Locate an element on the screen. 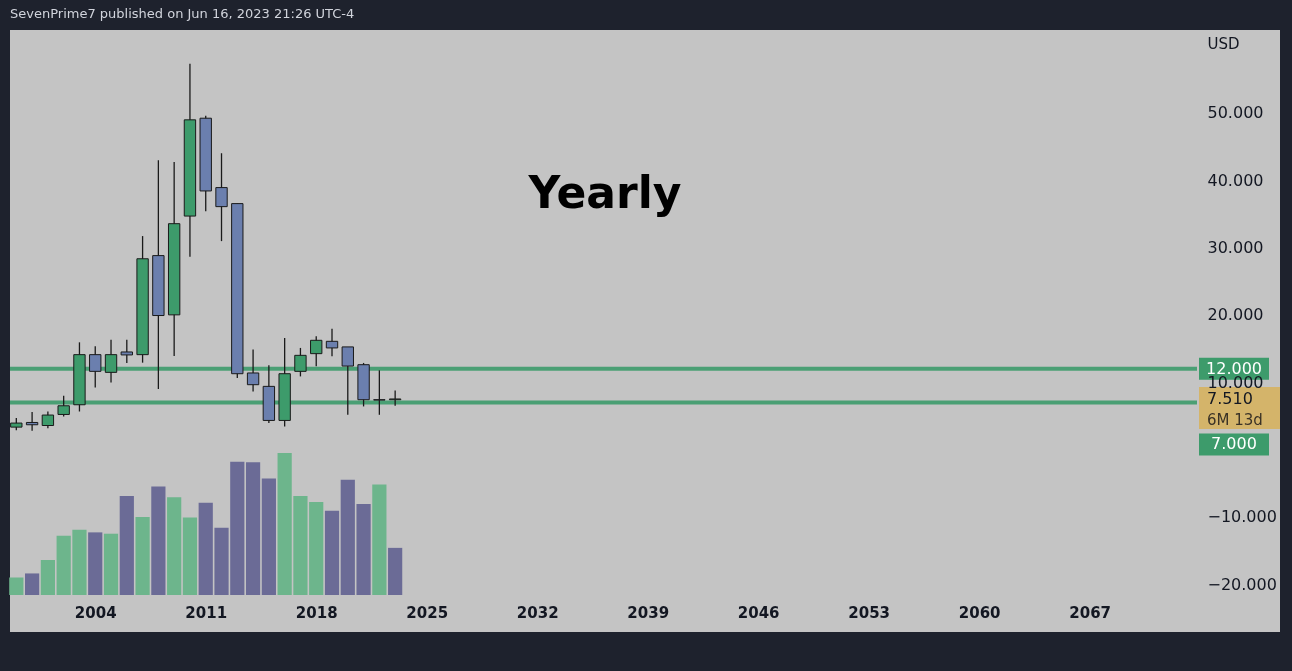 This screenshot has width=1292, height=671. x-tick-label: 2039 is located at coordinates (648, 612).